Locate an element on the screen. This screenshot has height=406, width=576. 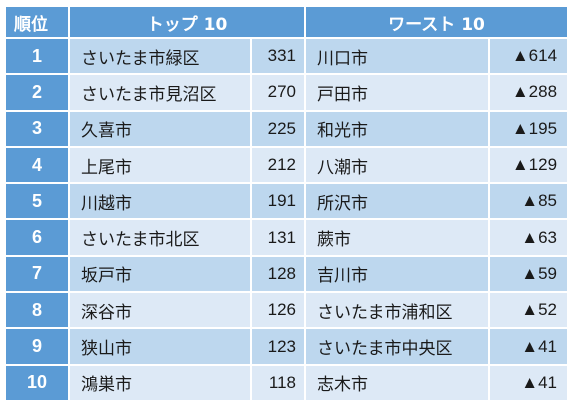
table-row: 8 深谷市 126 さいたま市浦和区 ▲52 is located at coordinates (287, 310).